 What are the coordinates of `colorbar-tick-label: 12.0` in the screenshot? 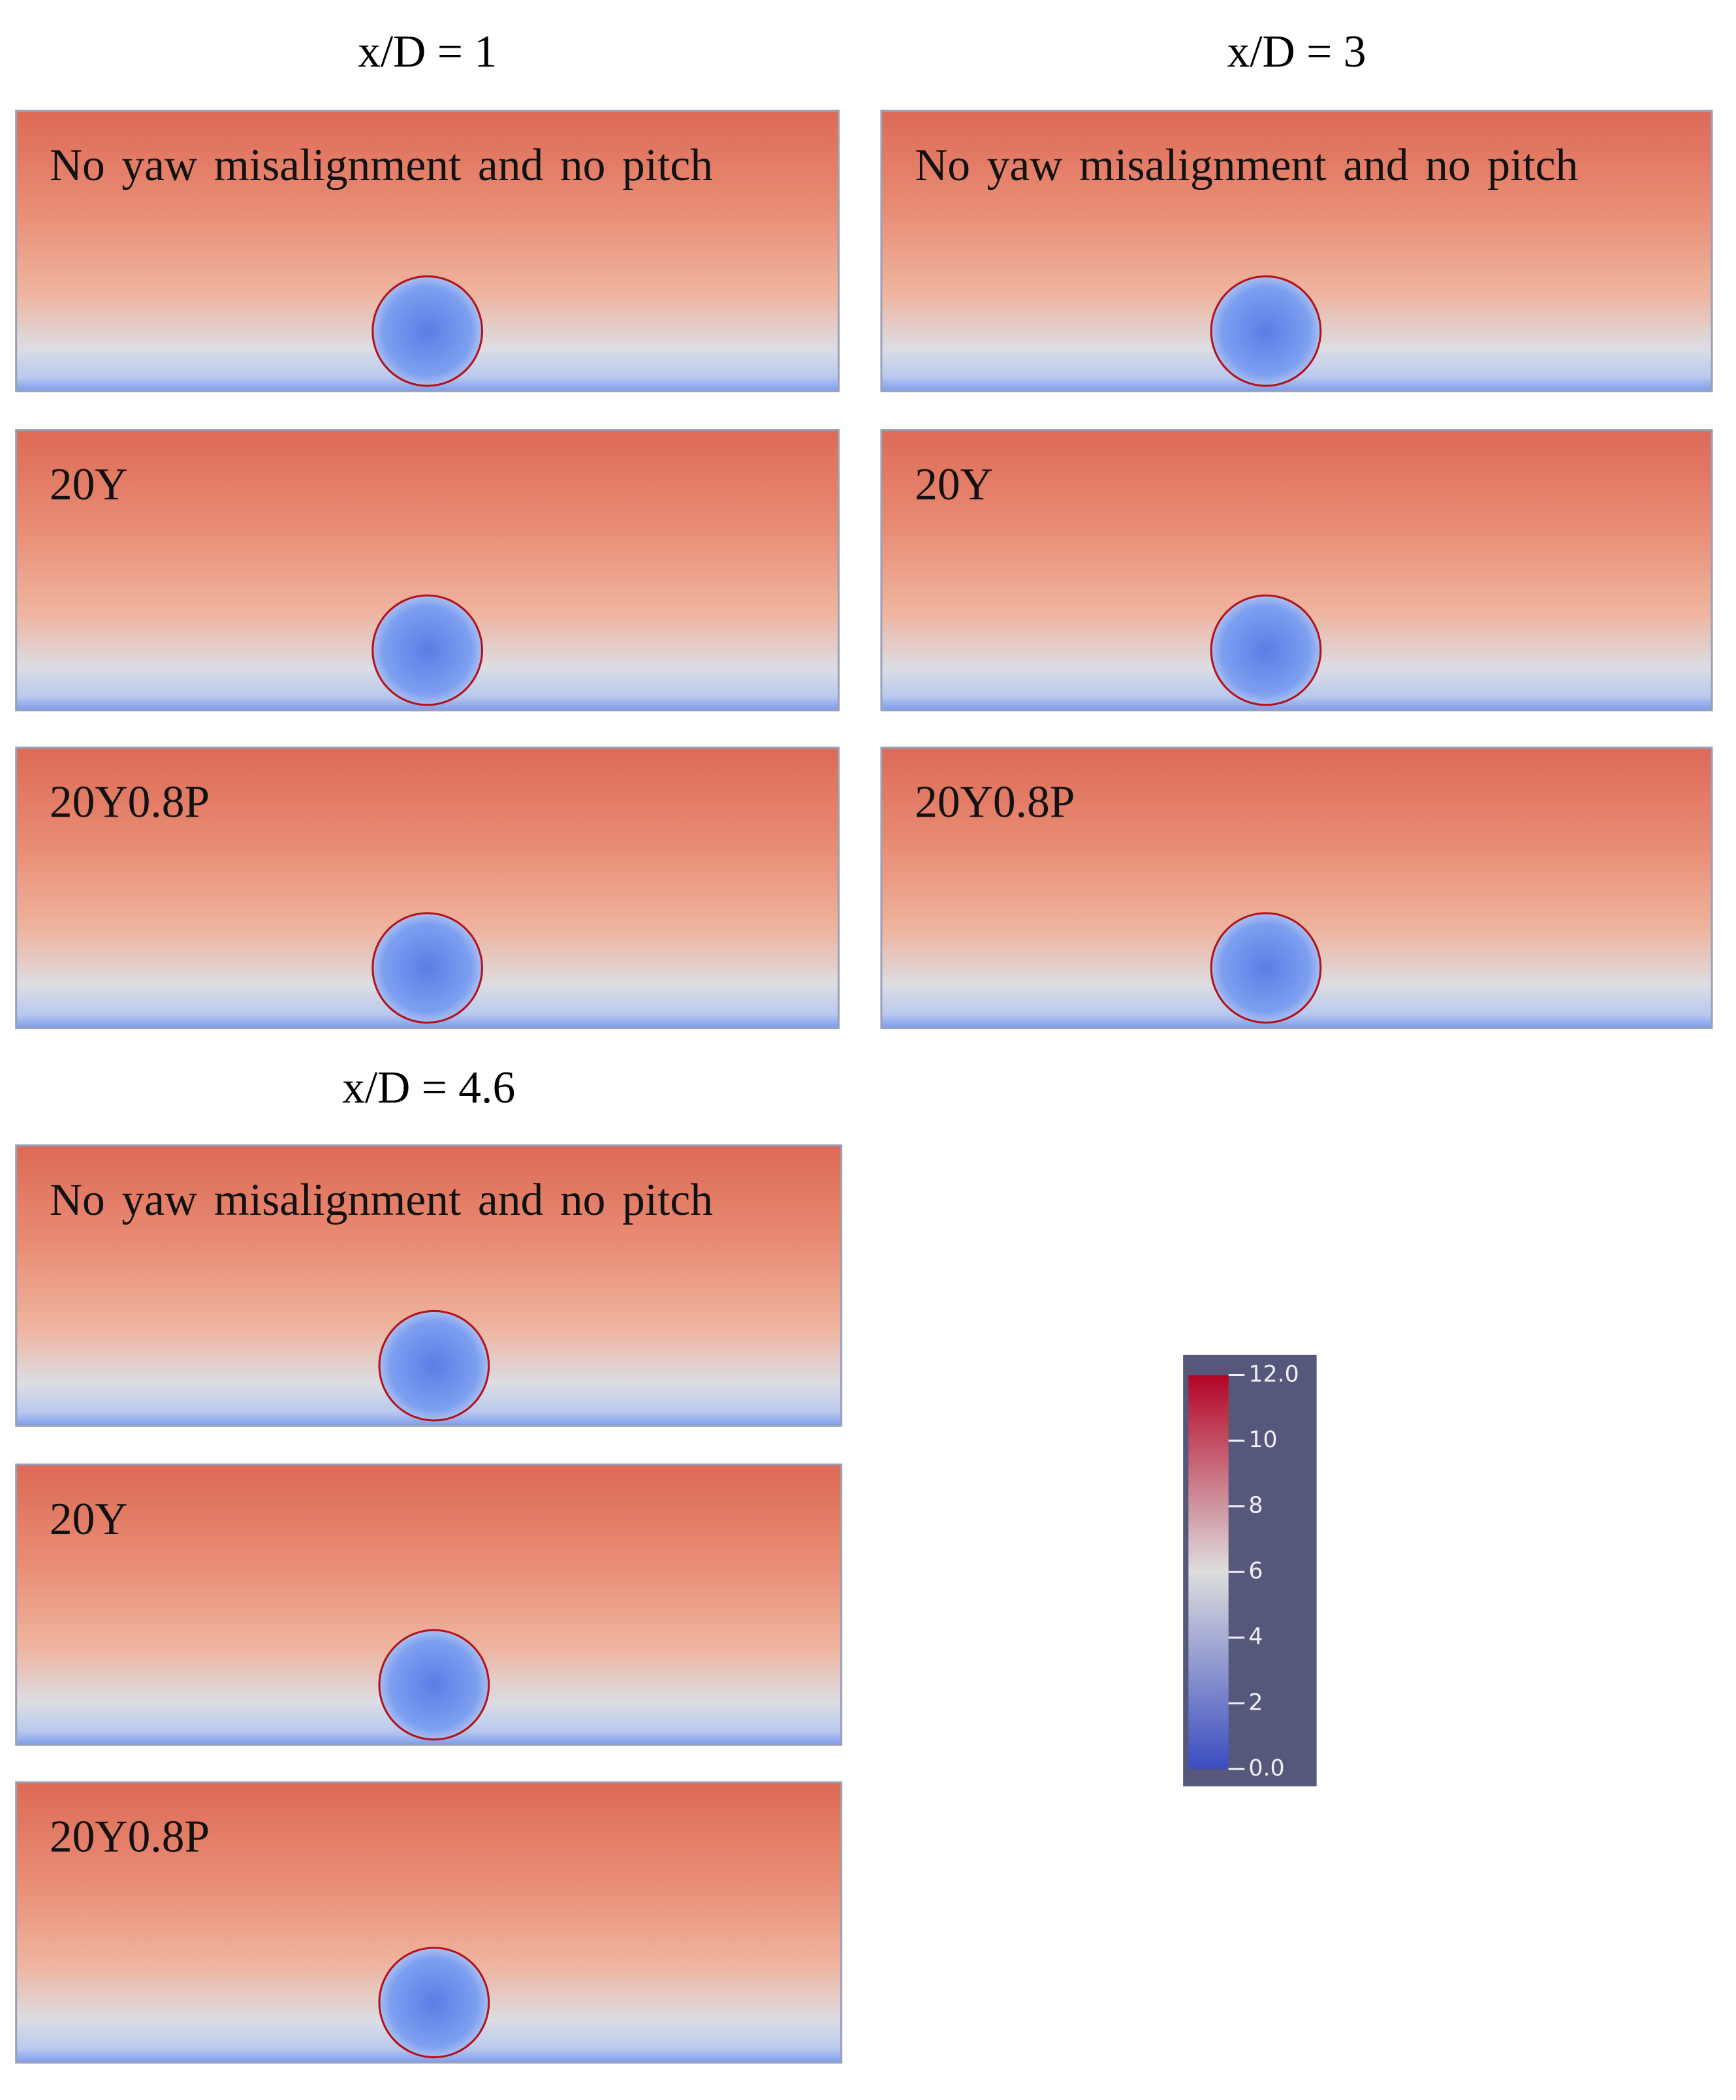 It's located at (1273, 1374).